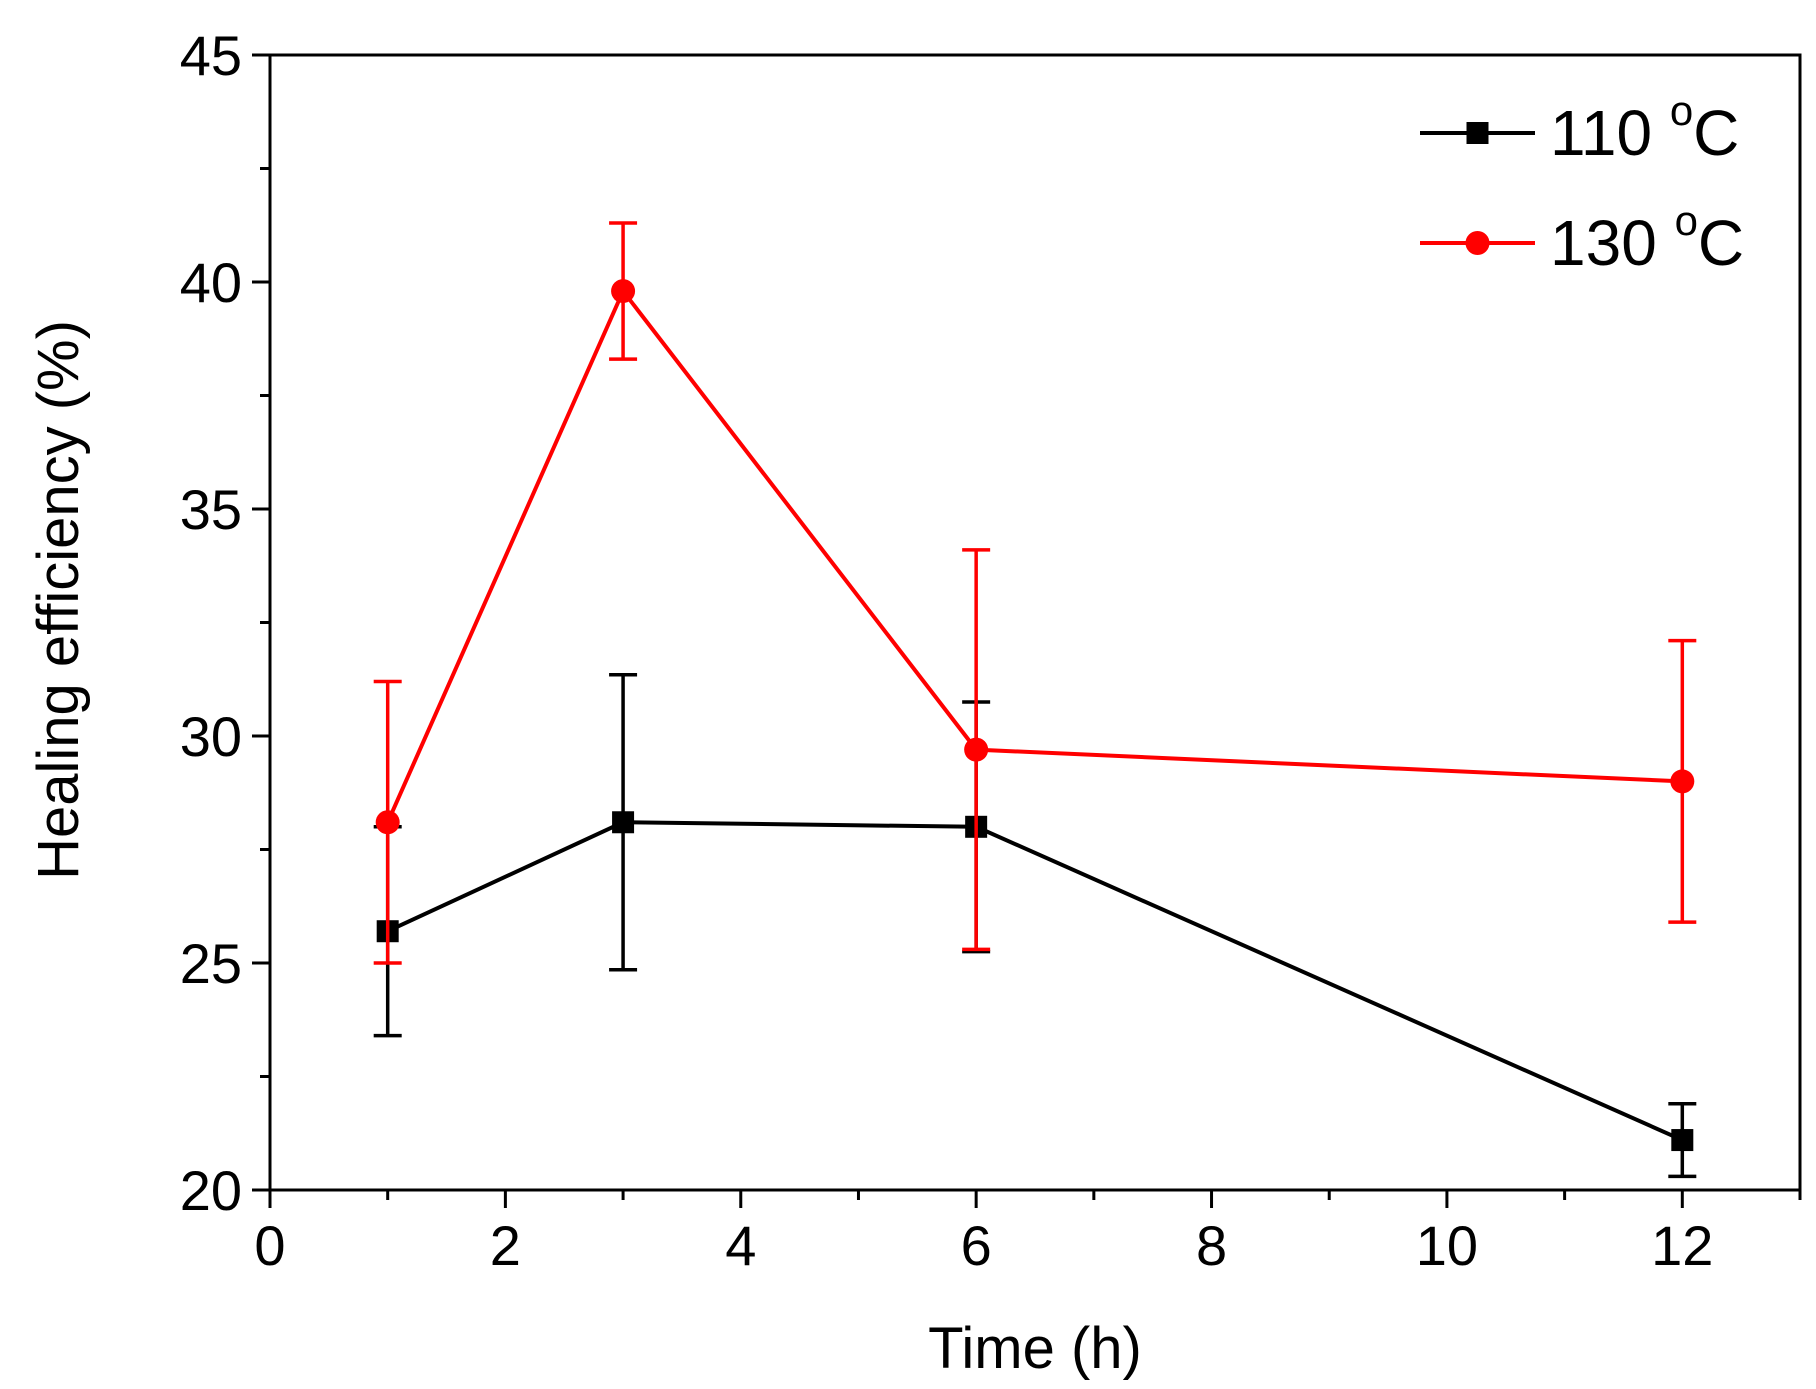 This screenshot has width=1816, height=1389. I want to click on x-tick-label: 6, so click(976, 1245).